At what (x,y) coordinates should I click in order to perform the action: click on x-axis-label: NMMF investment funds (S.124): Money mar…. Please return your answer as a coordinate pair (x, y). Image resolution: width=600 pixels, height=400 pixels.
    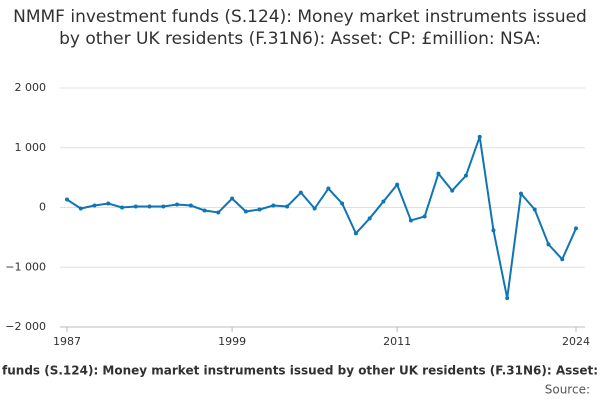
    Looking at the image, I should click on (300, 371).